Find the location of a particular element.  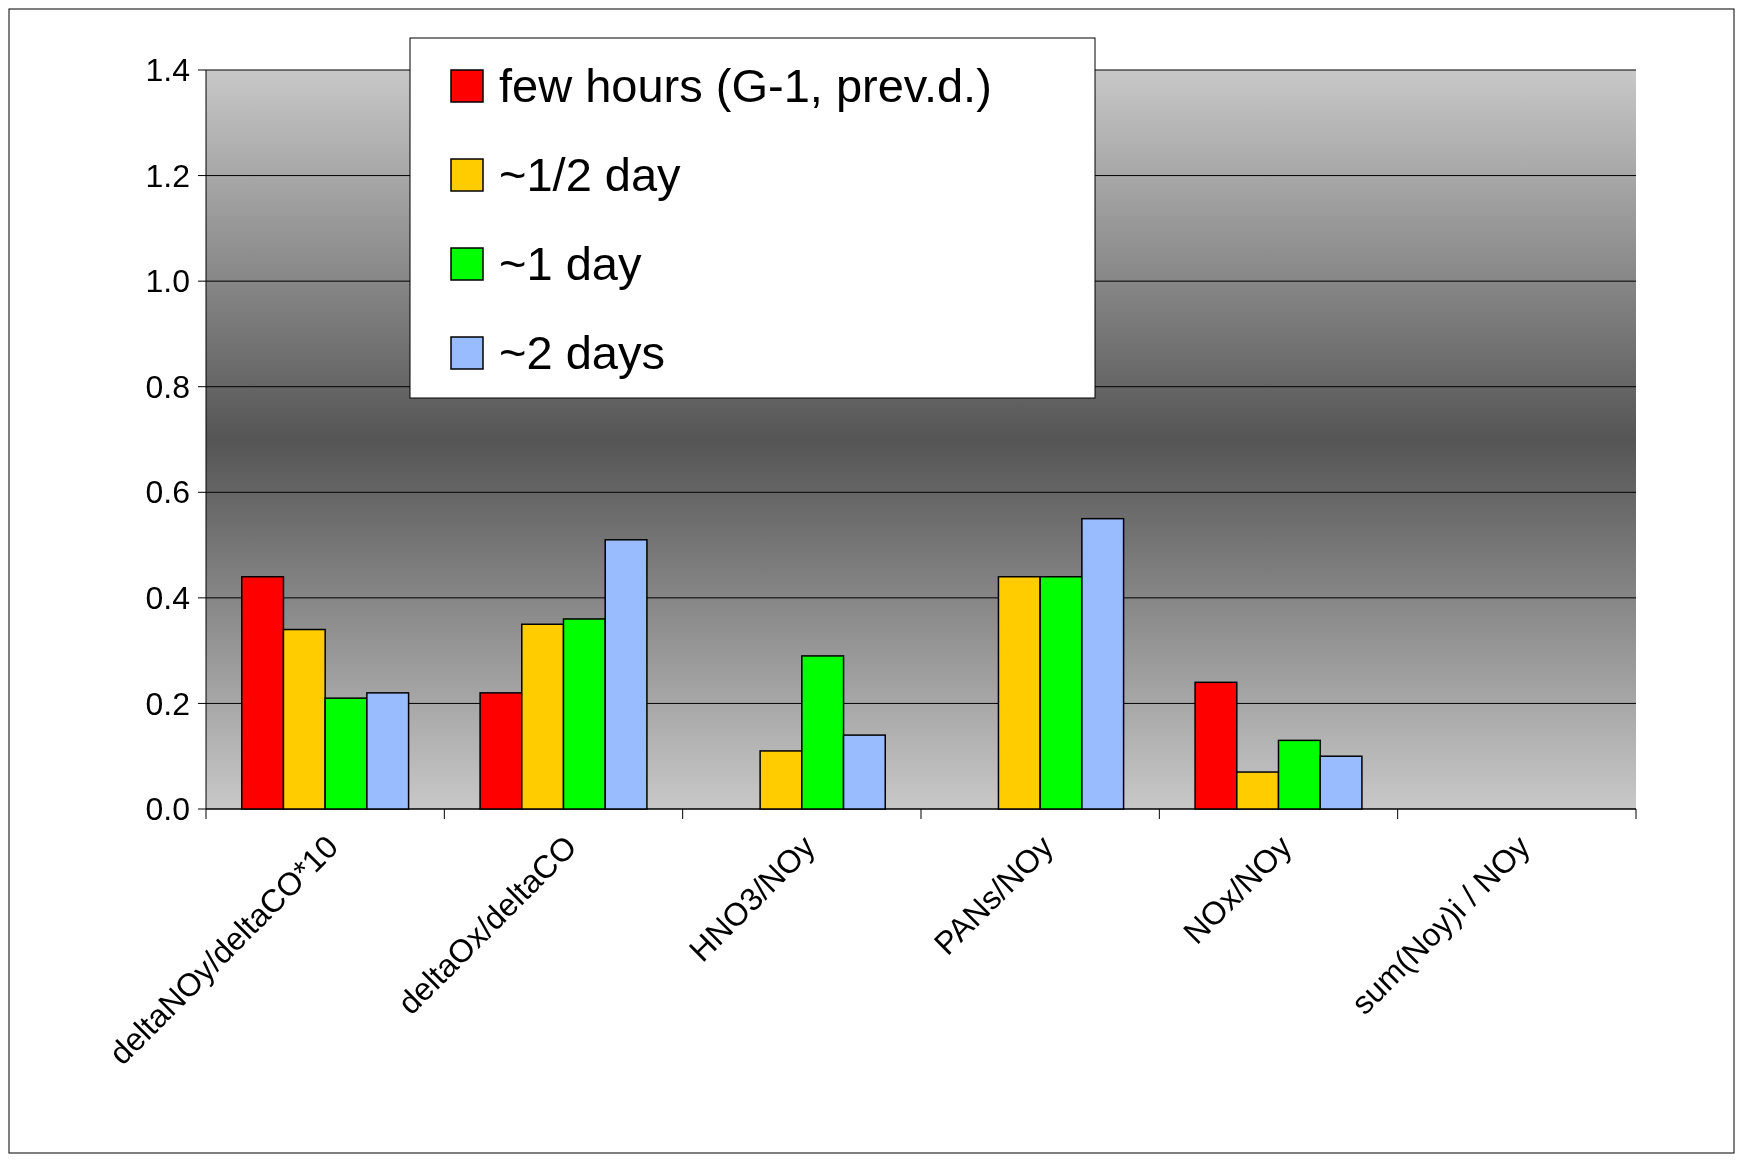

y-tick-label: 1.0 is located at coordinates (167, 281).